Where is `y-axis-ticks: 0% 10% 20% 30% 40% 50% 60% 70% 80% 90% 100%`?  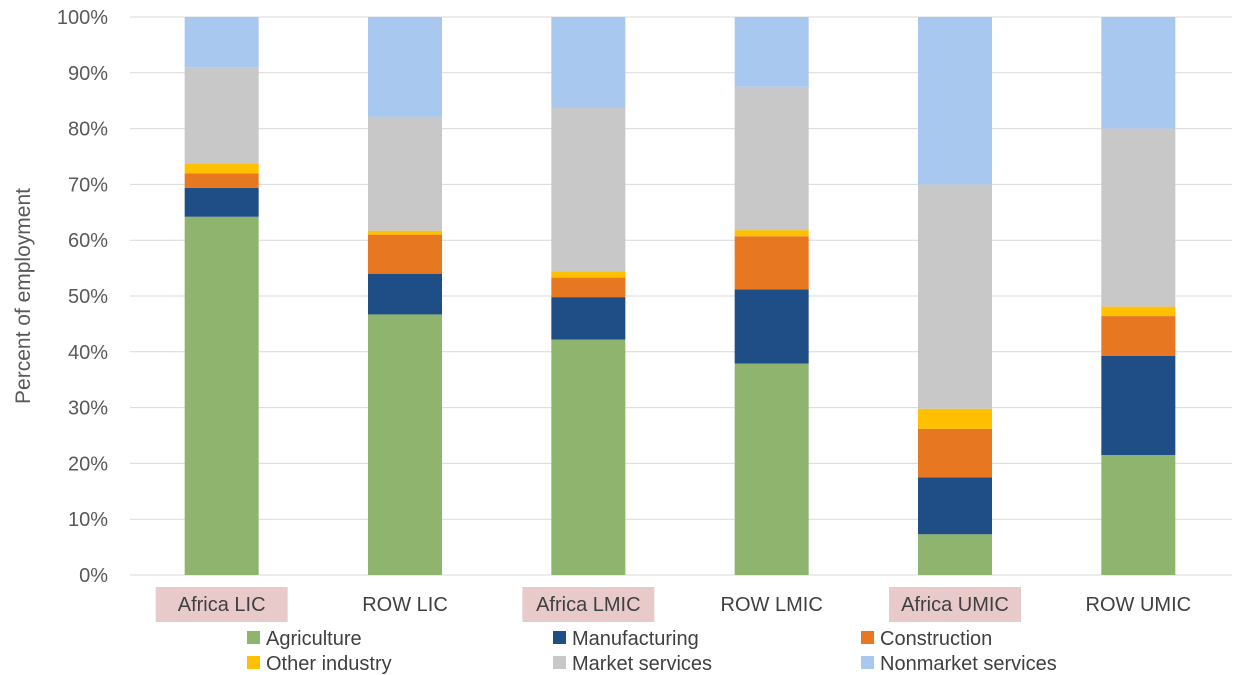 y-axis-ticks: 0% 10% 20% 30% 40% 50% 60% 70% 80% 90% 100% is located at coordinates (82, 297).